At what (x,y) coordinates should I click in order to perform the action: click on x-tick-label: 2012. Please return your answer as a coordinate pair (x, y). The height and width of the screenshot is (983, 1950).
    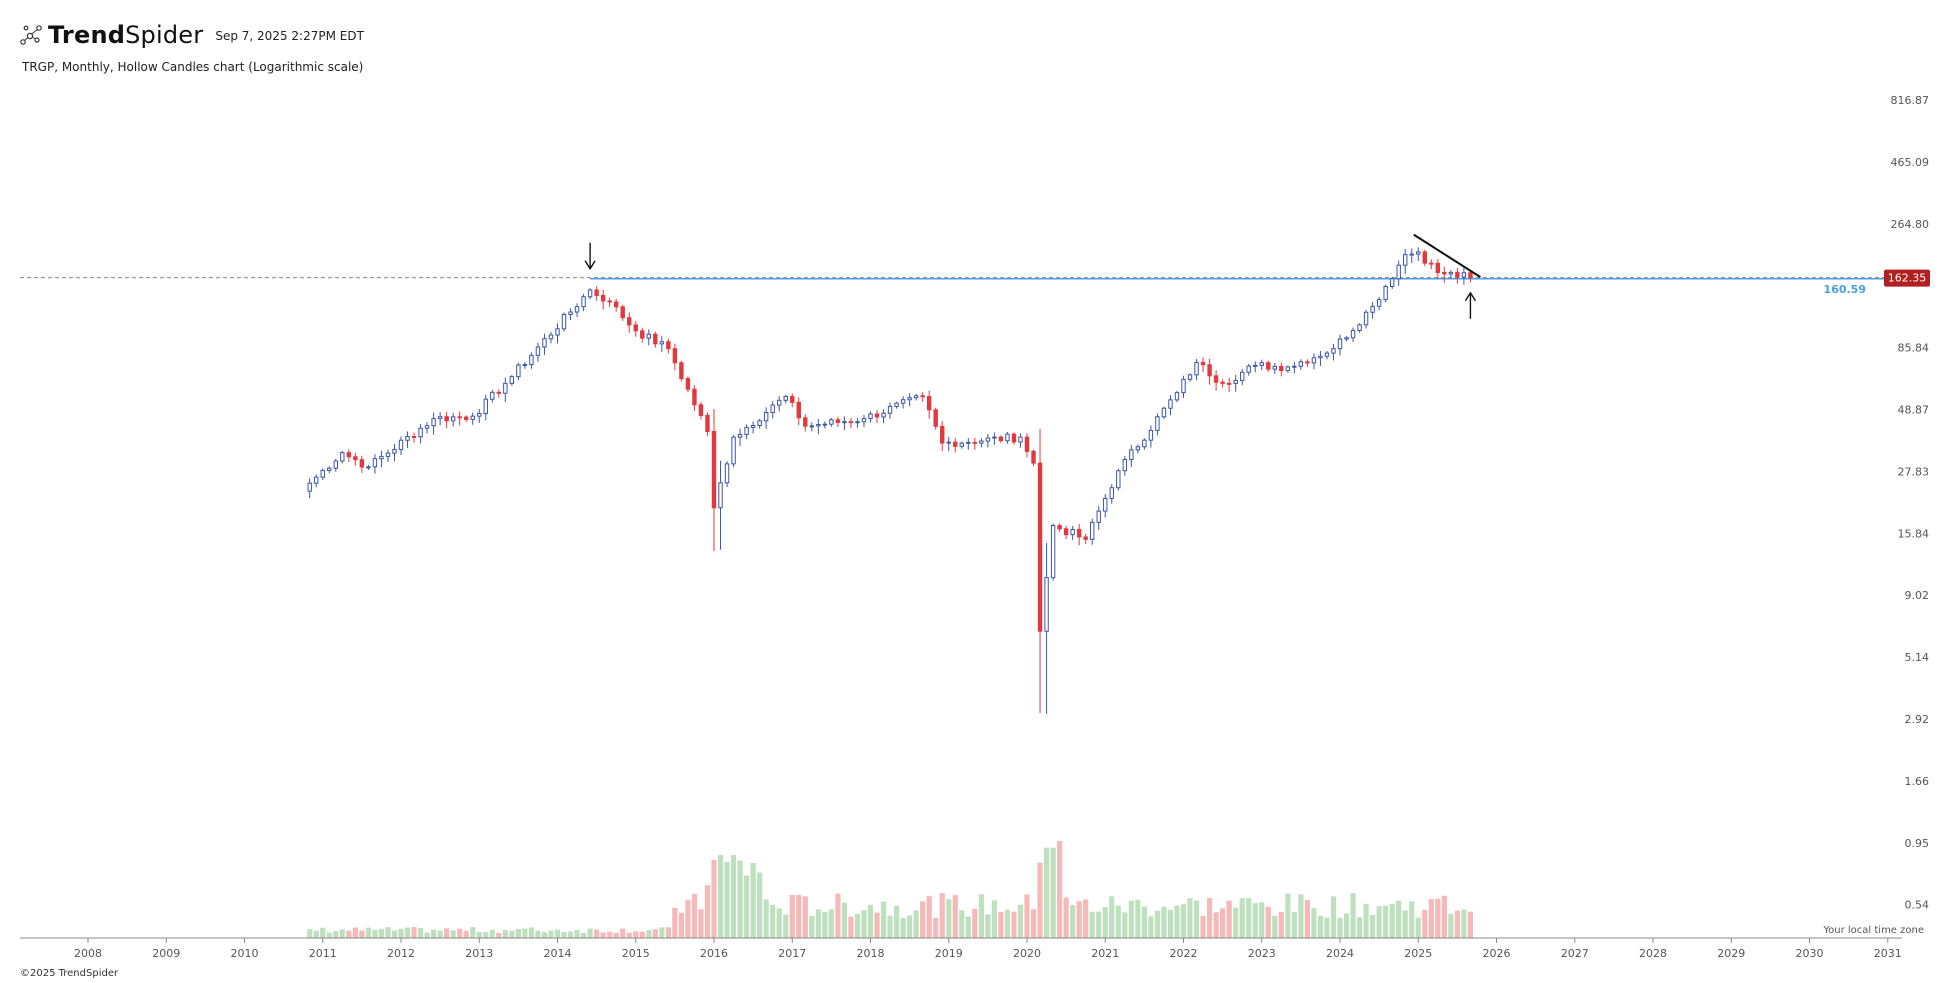
    Looking at the image, I should click on (401, 953).